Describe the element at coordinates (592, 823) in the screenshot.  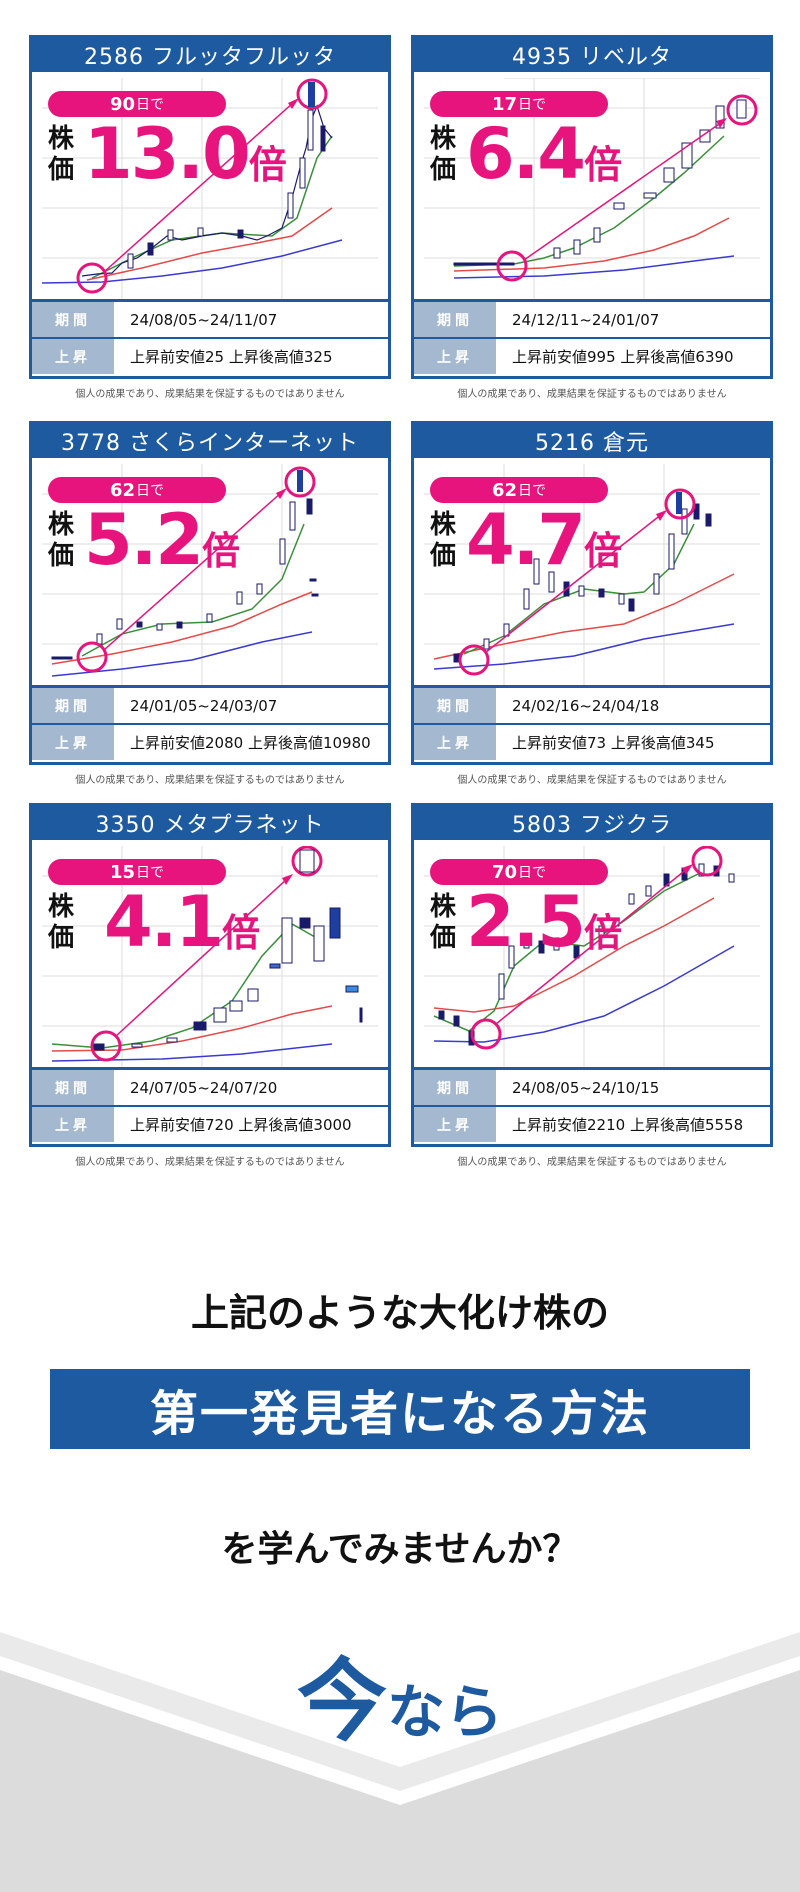
I see `card-title: 5803 フジクラ` at that location.